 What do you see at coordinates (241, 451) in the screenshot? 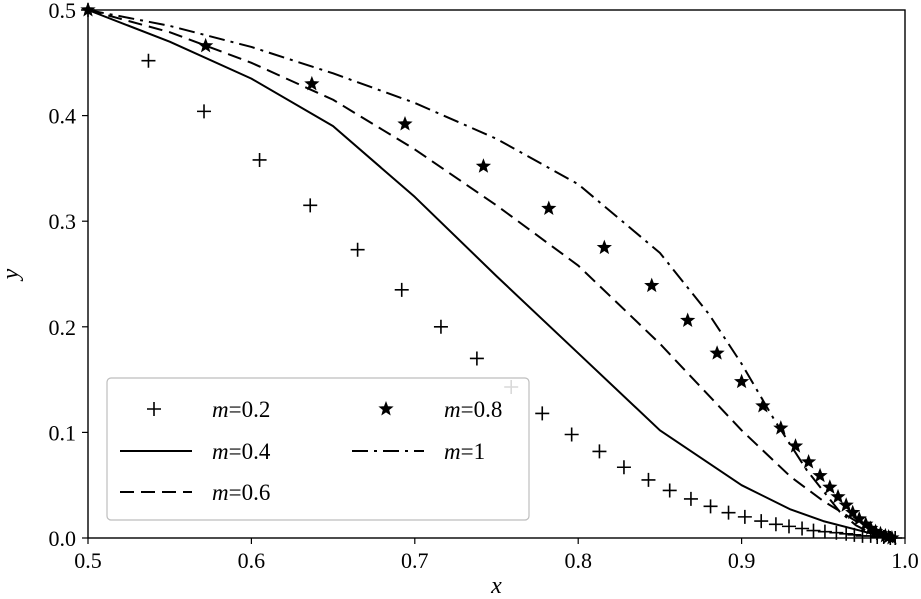
I see `legend-label: m=0.4` at bounding box center [241, 451].